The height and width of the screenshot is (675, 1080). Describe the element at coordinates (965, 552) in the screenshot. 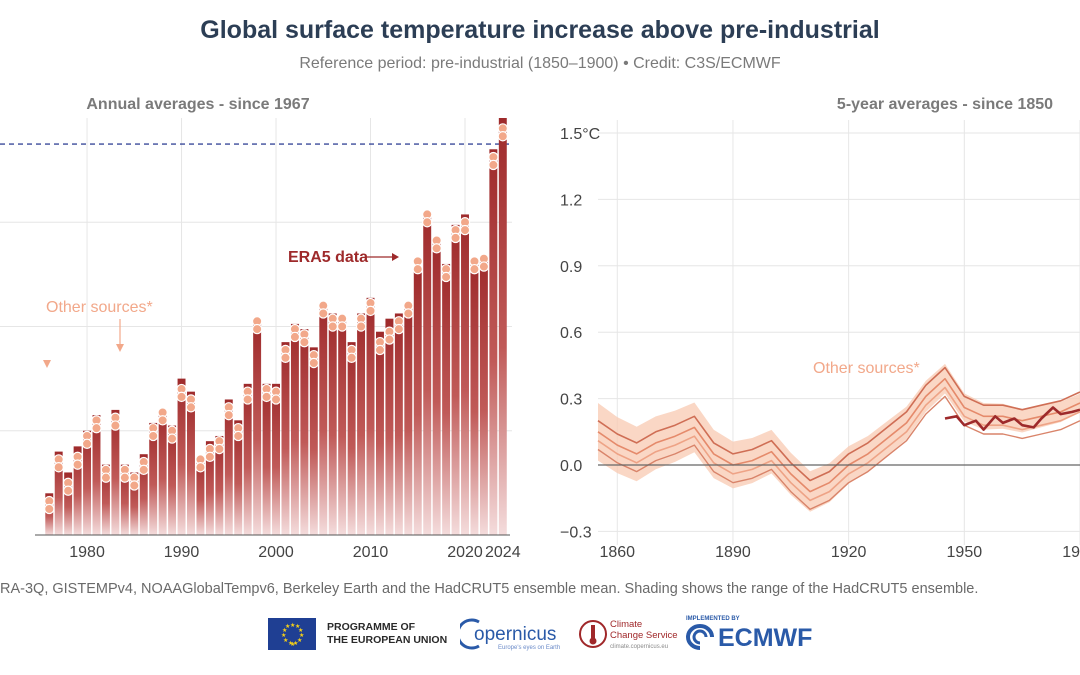

I see `x-tick-label: 1950` at that location.